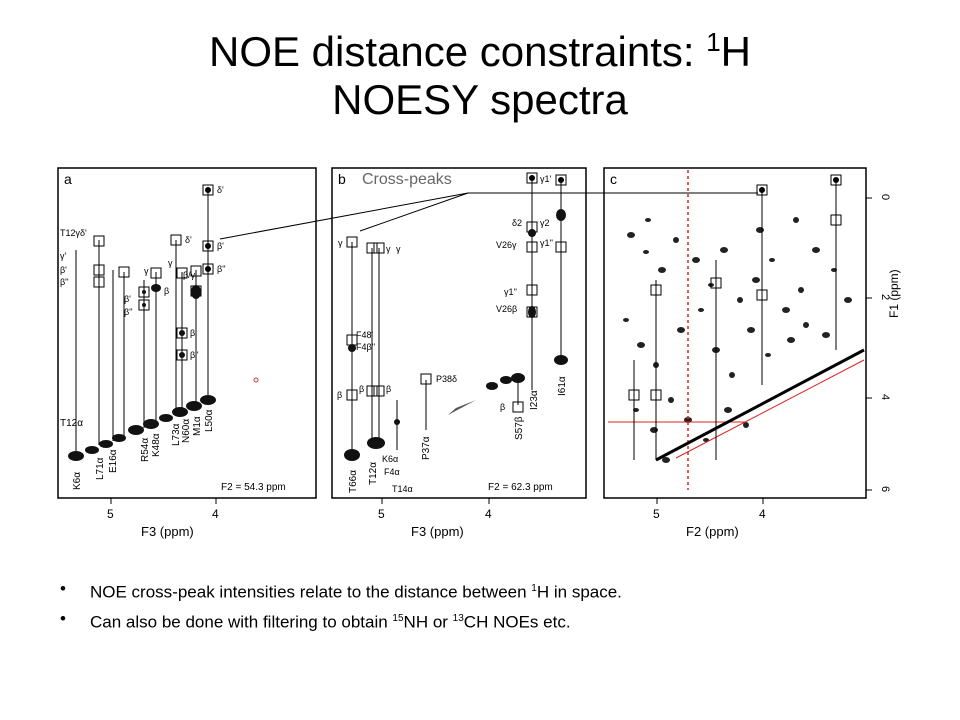 The image size is (960, 720). I want to click on panel-a-left-label: β', so click(63, 270).